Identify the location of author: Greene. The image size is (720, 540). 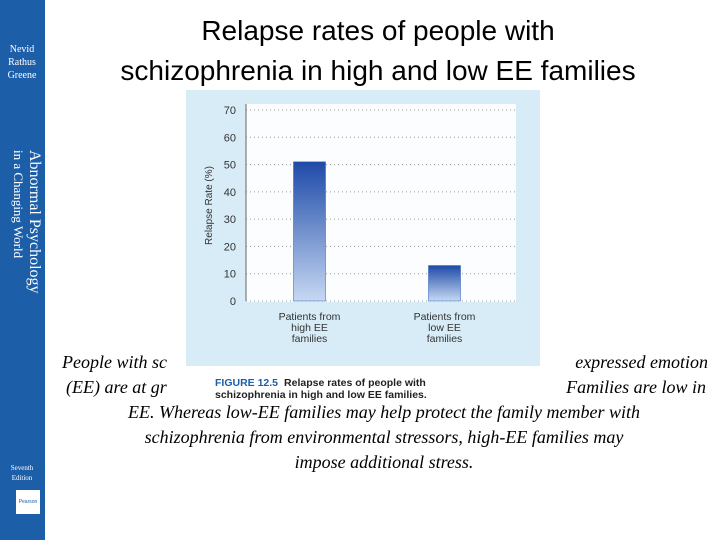
(22, 75).